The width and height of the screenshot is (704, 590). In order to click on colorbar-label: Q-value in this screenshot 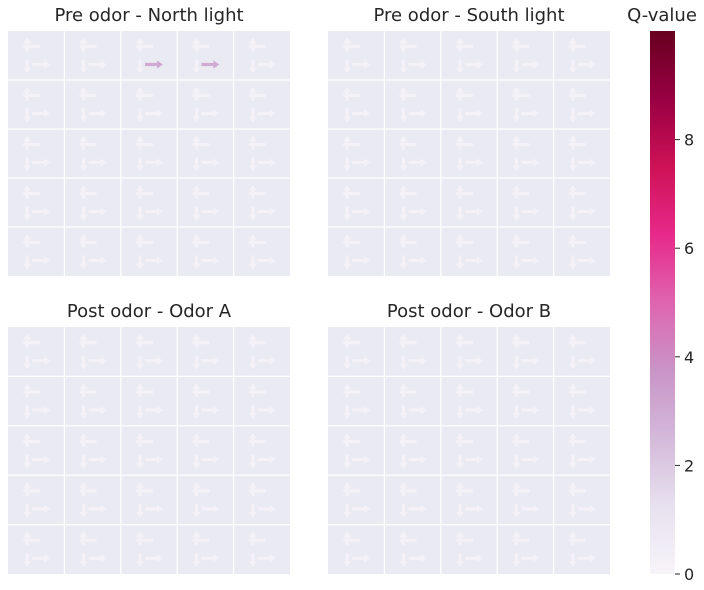, I will do `click(662, 15)`.